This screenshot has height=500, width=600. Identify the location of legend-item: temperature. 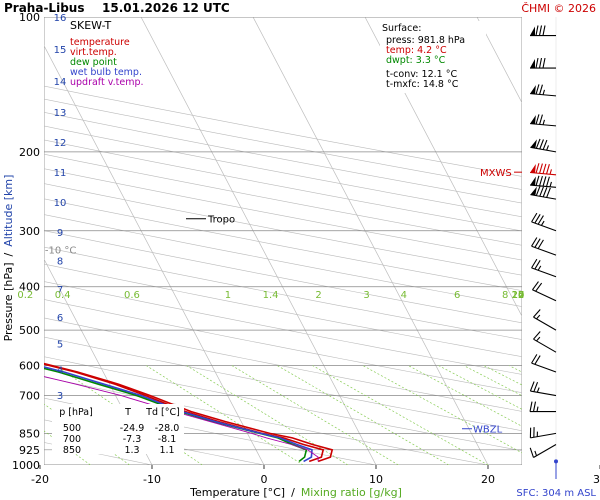
(100, 42).